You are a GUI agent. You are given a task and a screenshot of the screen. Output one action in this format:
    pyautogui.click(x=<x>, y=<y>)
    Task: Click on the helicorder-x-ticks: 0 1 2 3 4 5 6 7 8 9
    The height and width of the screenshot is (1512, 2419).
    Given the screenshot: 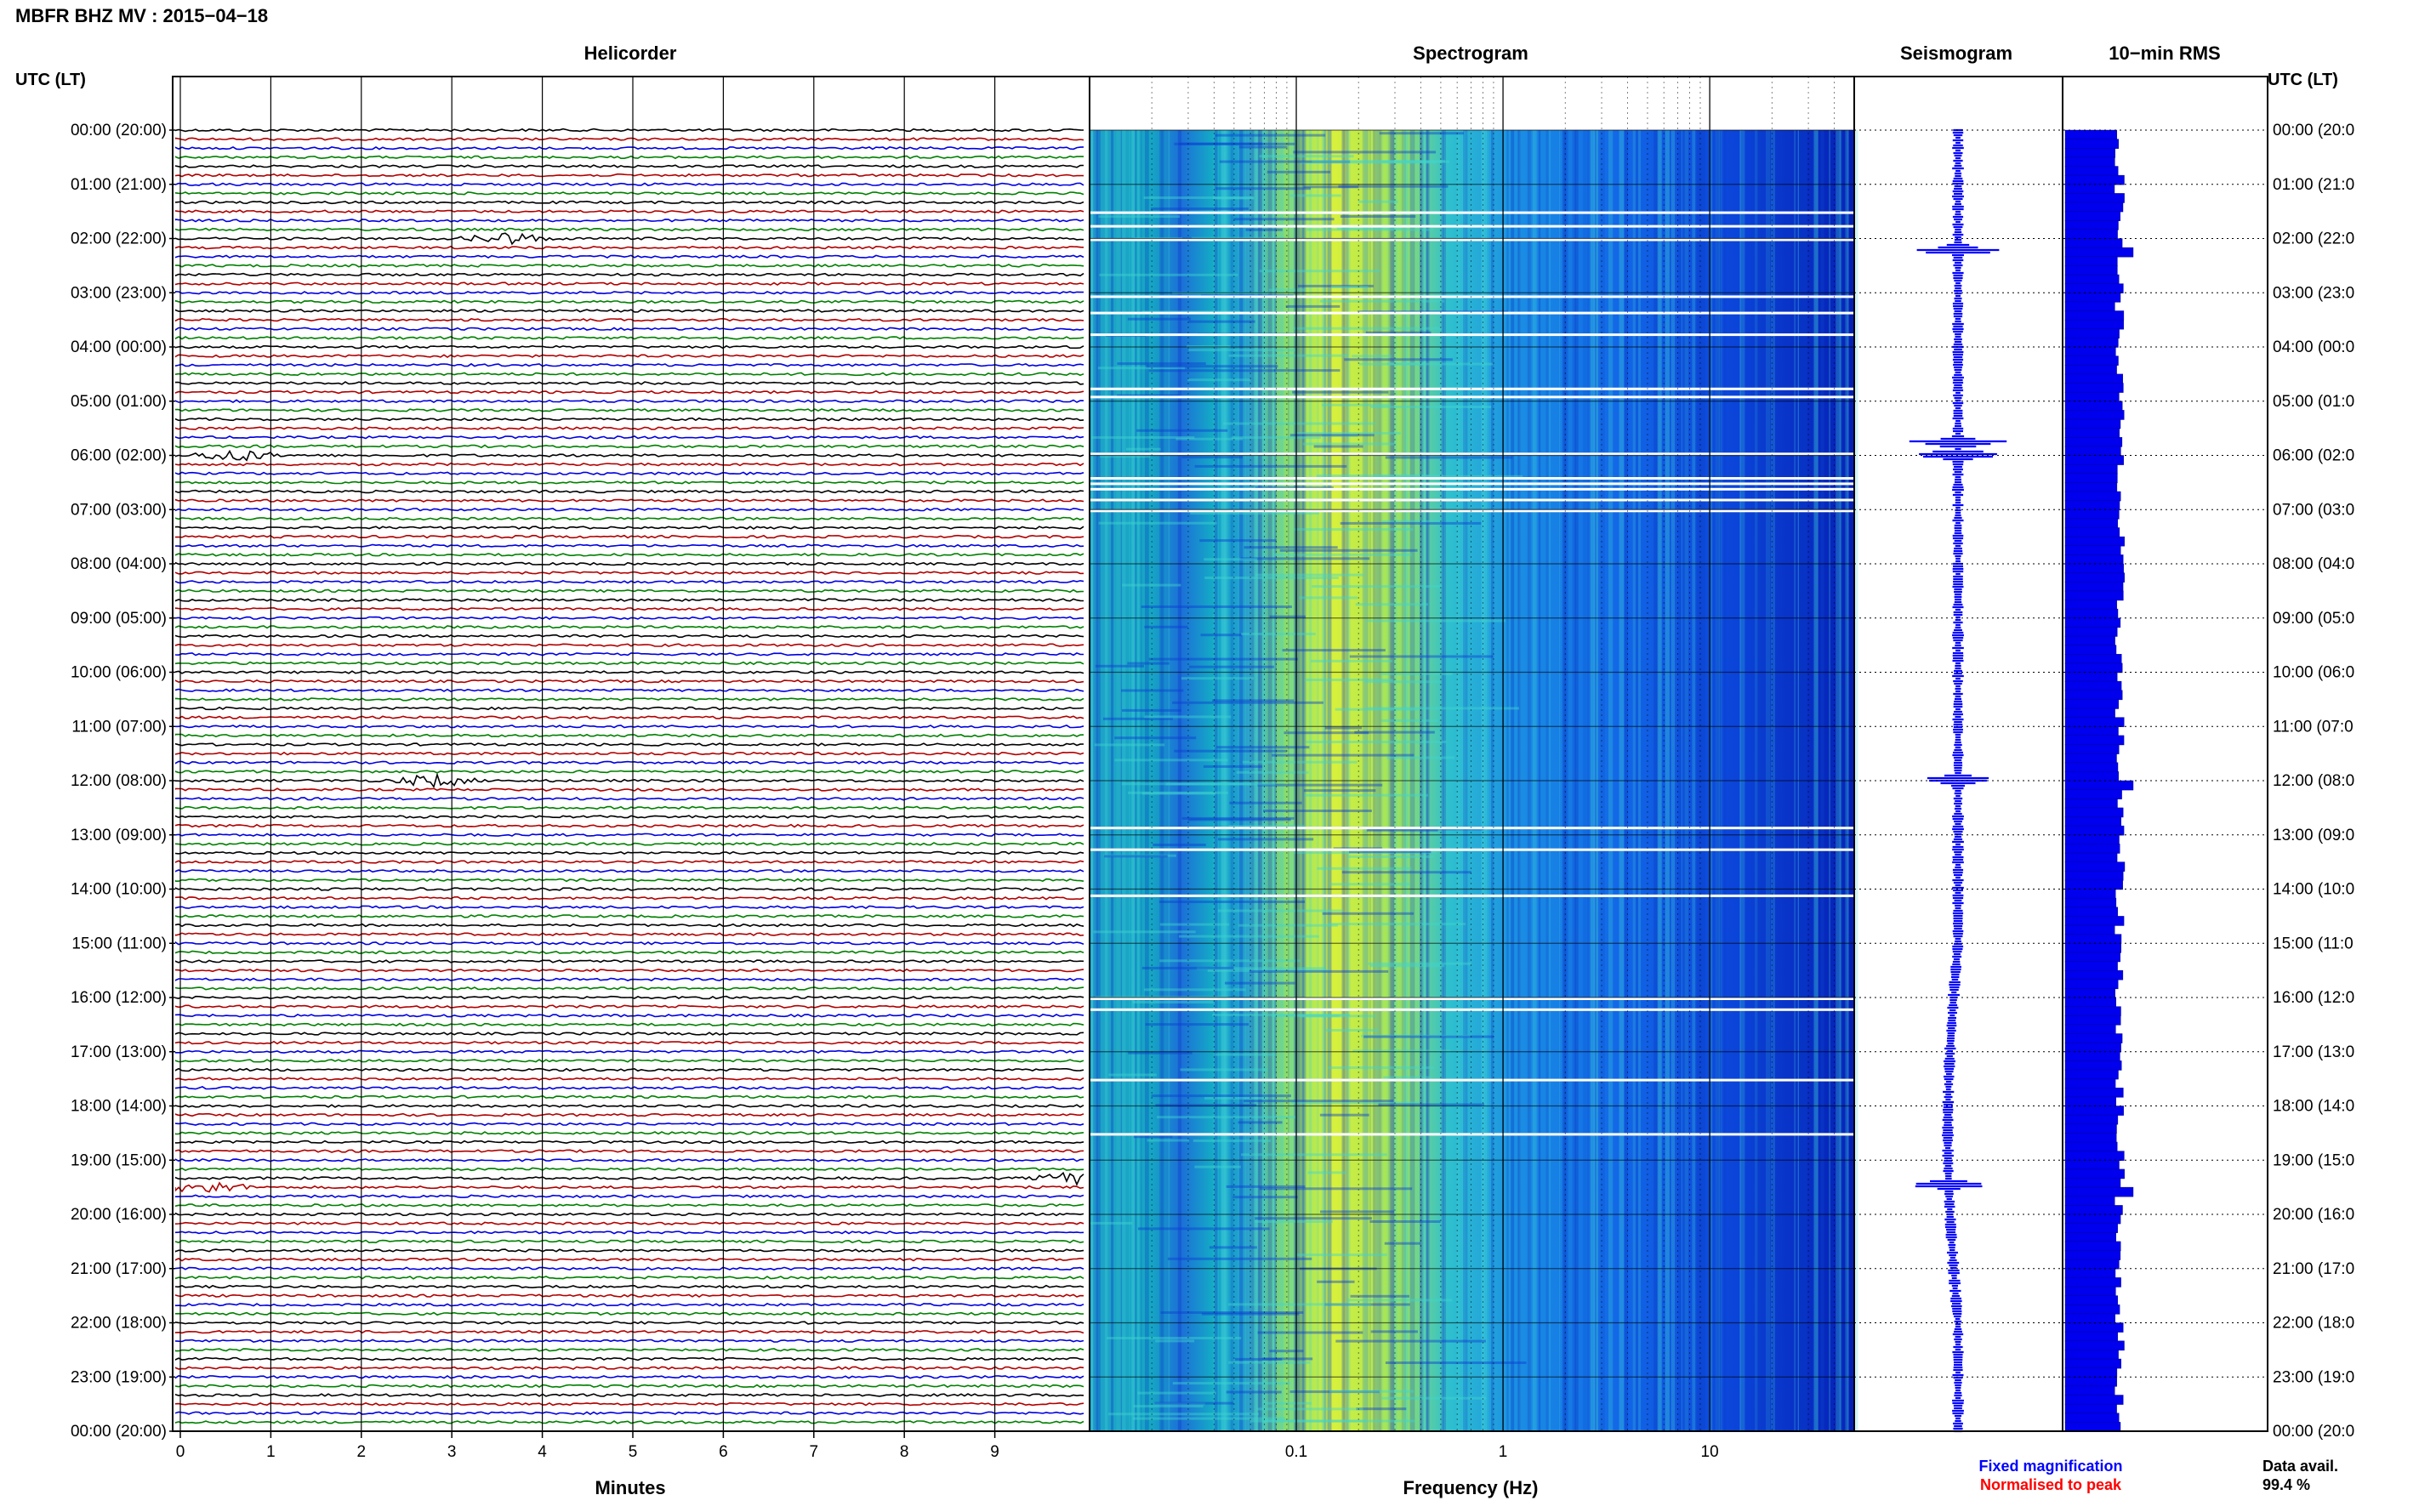 What is the action you would take?
    pyautogui.click(x=587, y=1446)
    